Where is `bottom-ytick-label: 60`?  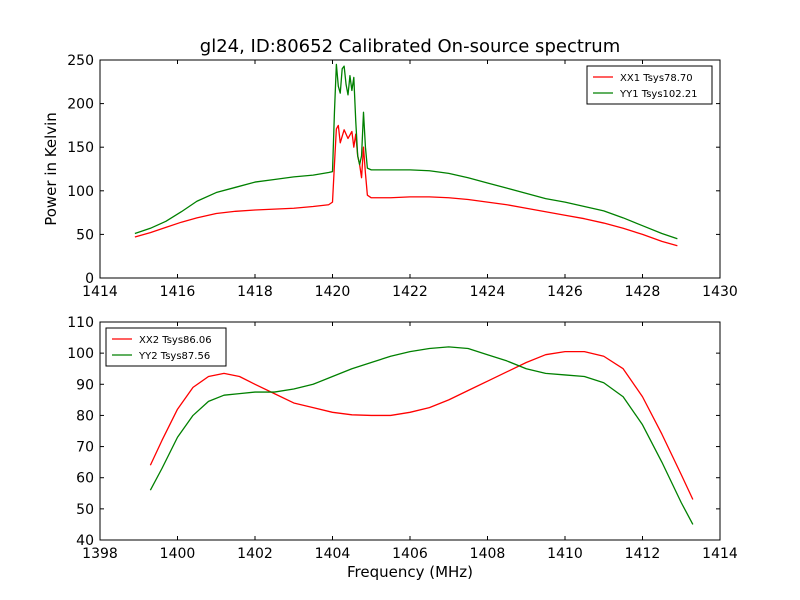 bottom-ytick-label: 60 is located at coordinates (85, 479).